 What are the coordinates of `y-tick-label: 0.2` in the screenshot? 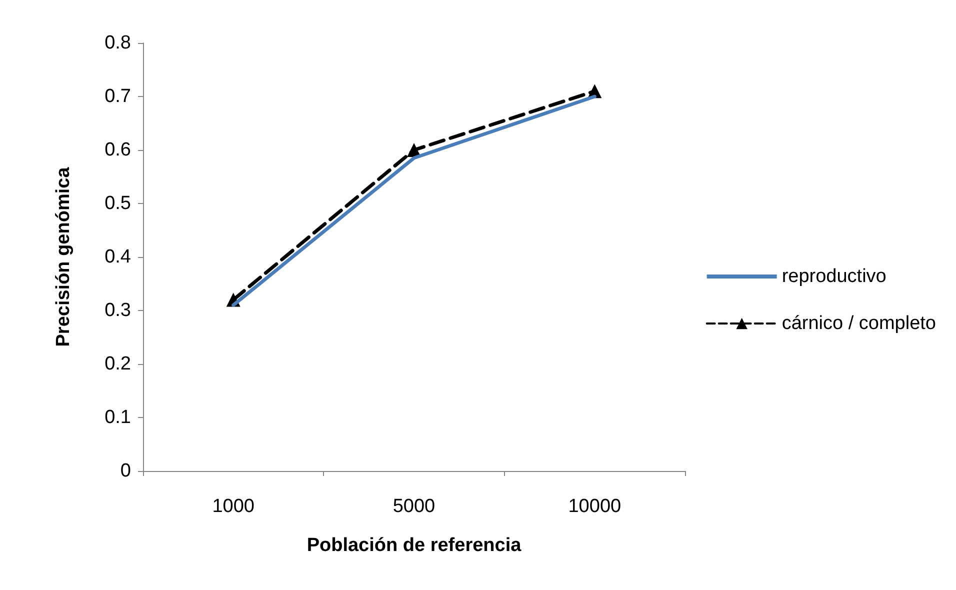 It's located at (117, 364).